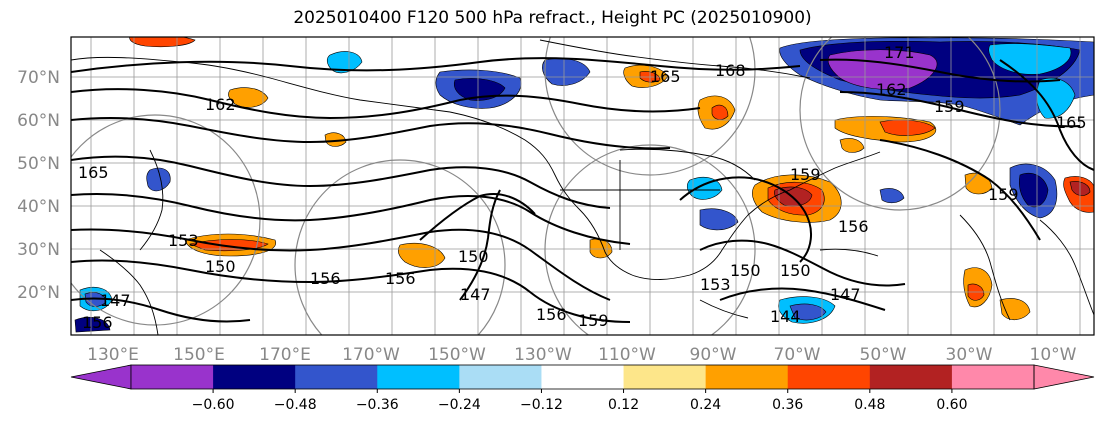 The width and height of the screenshot is (1105, 429). What do you see at coordinates (787, 405) in the screenshot?
I see `colorbar-tick-label: 0.36` at bounding box center [787, 405].